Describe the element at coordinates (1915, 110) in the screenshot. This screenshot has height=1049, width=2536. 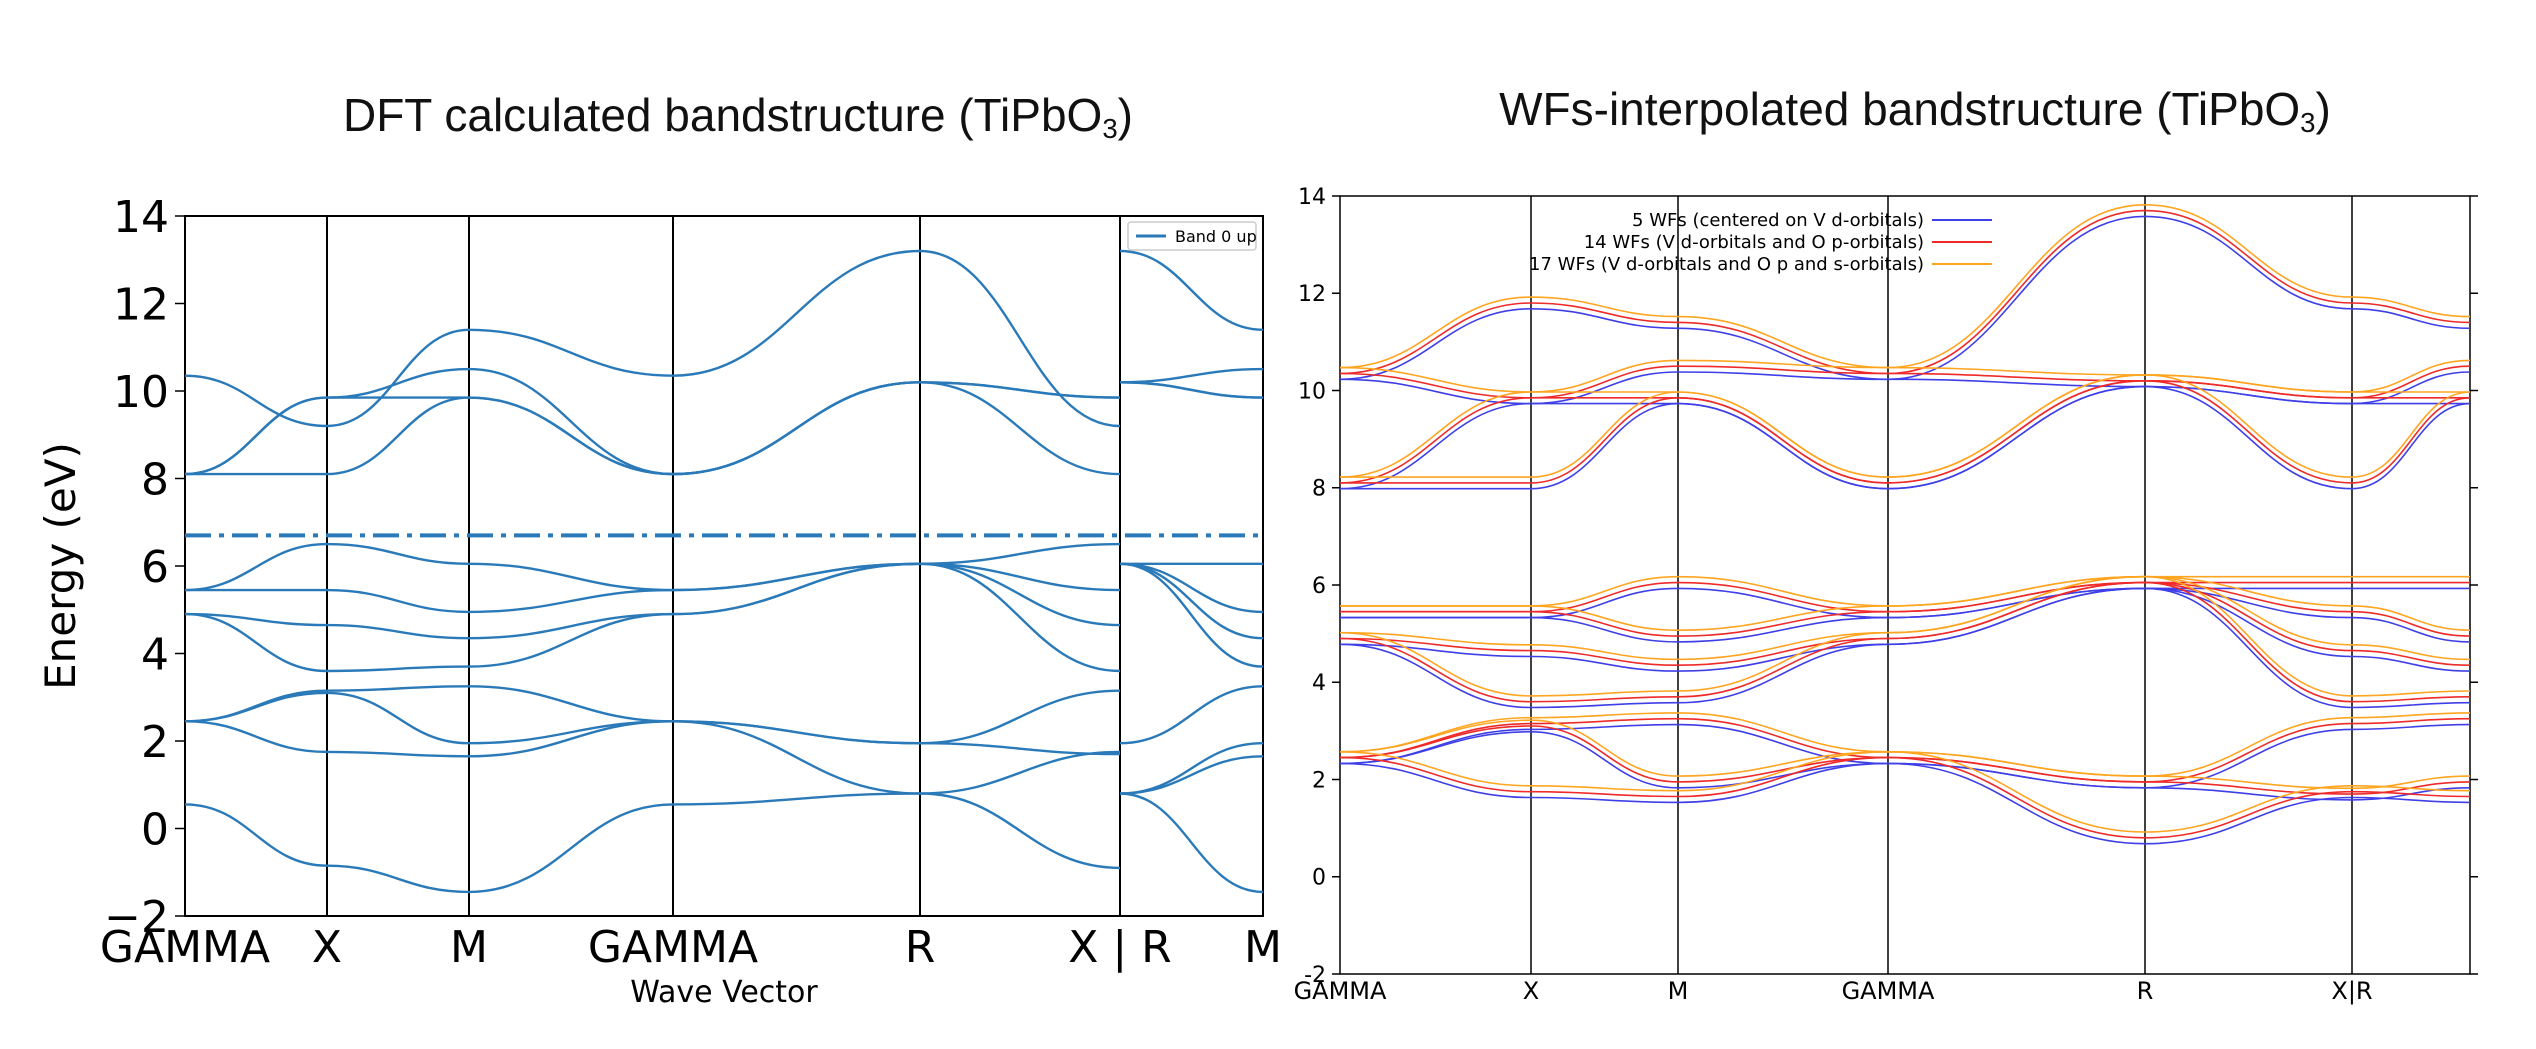
I see `right-chart-title: WFs-interpolated bandstructure (TiPbO3)` at that location.